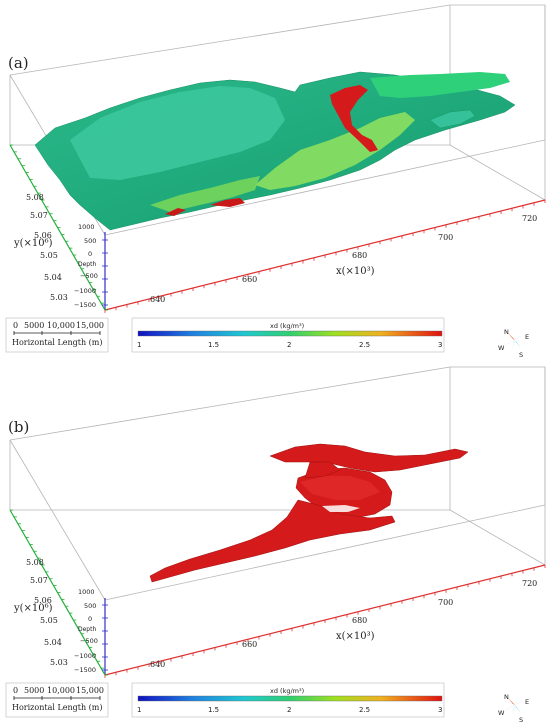 Image resolution: width=550 pixels, height=725 pixels. Describe the element at coordinates (87, 264) in the screenshot. I see `depth-label-a: Depth` at that location.